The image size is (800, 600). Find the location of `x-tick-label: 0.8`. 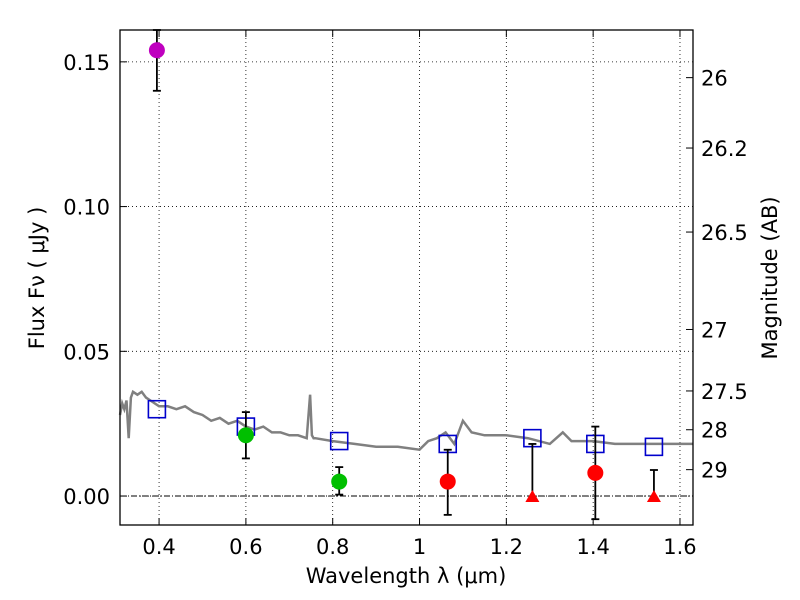

x-tick-label: 0.8 is located at coordinates (332, 547).